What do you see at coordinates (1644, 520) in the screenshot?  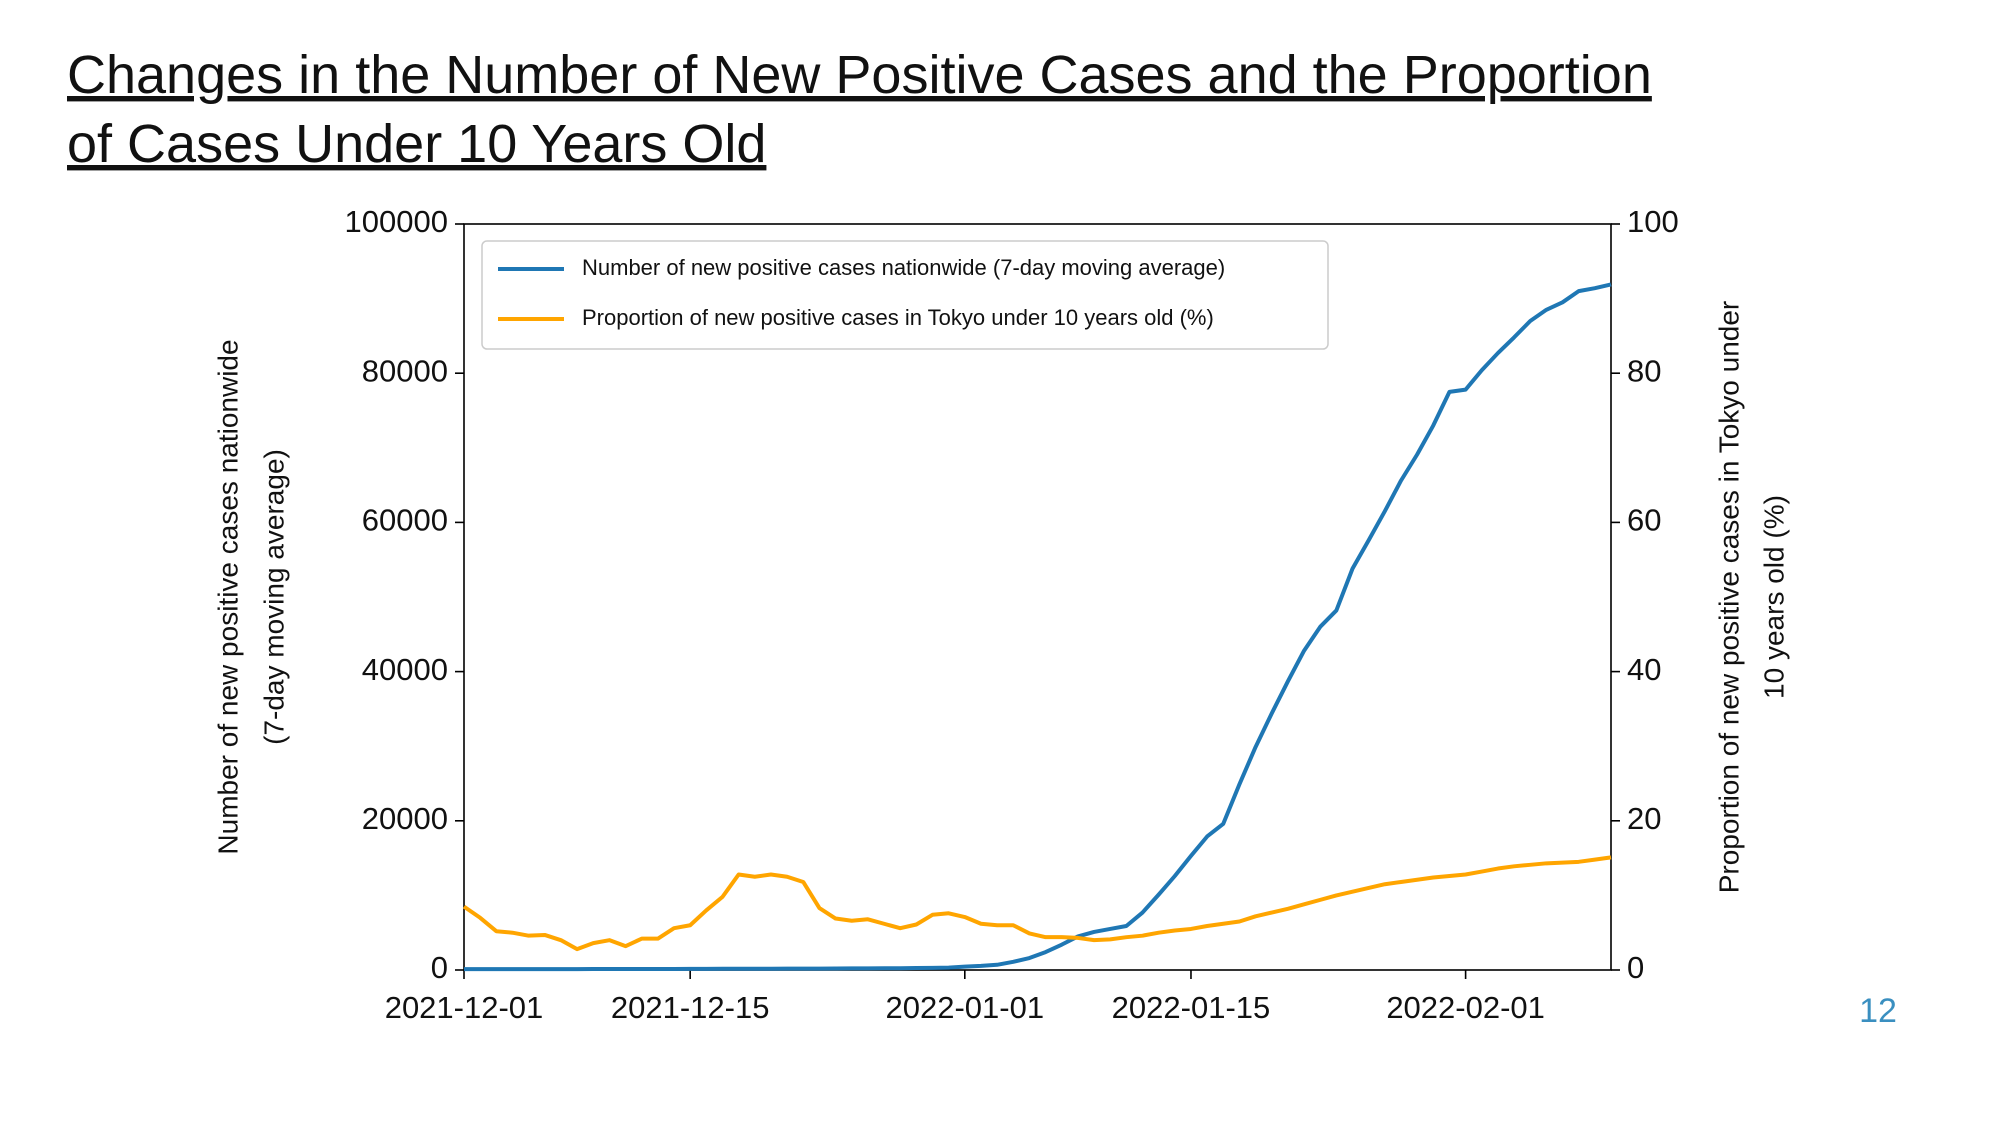 I see `y2-tick-label: 60` at bounding box center [1644, 520].